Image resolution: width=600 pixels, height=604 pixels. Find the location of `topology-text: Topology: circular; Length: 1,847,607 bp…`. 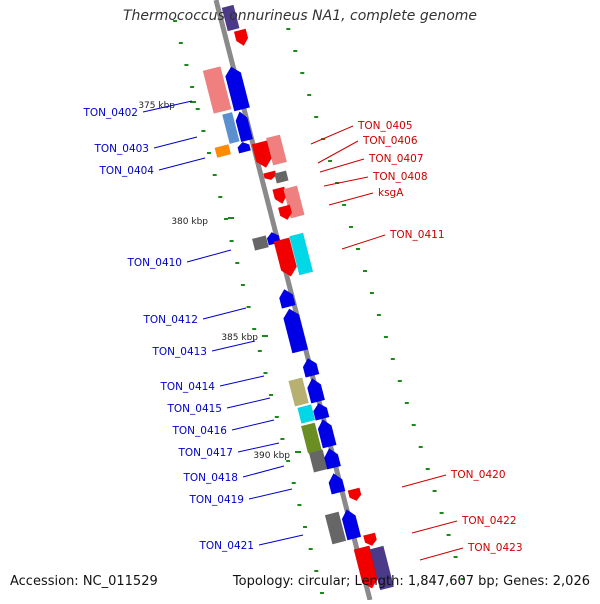

topology-text: Topology: circular; Length: 1,847,607 bp… is located at coordinates (411, 581).